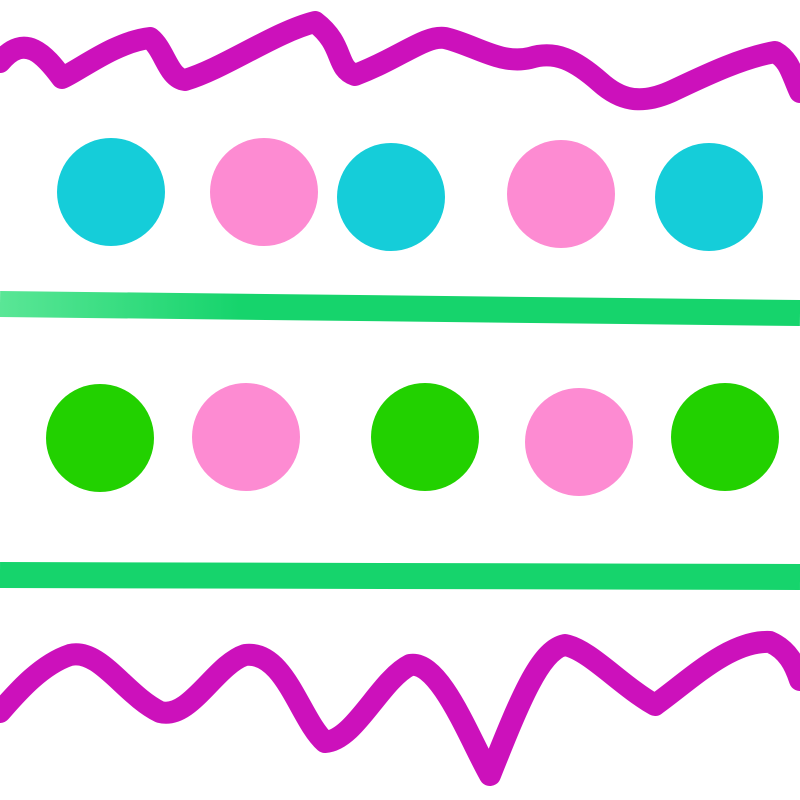 The width and height of the screenshot is (800, 800). I want to click on bottom-stripe, so click(400, 576).